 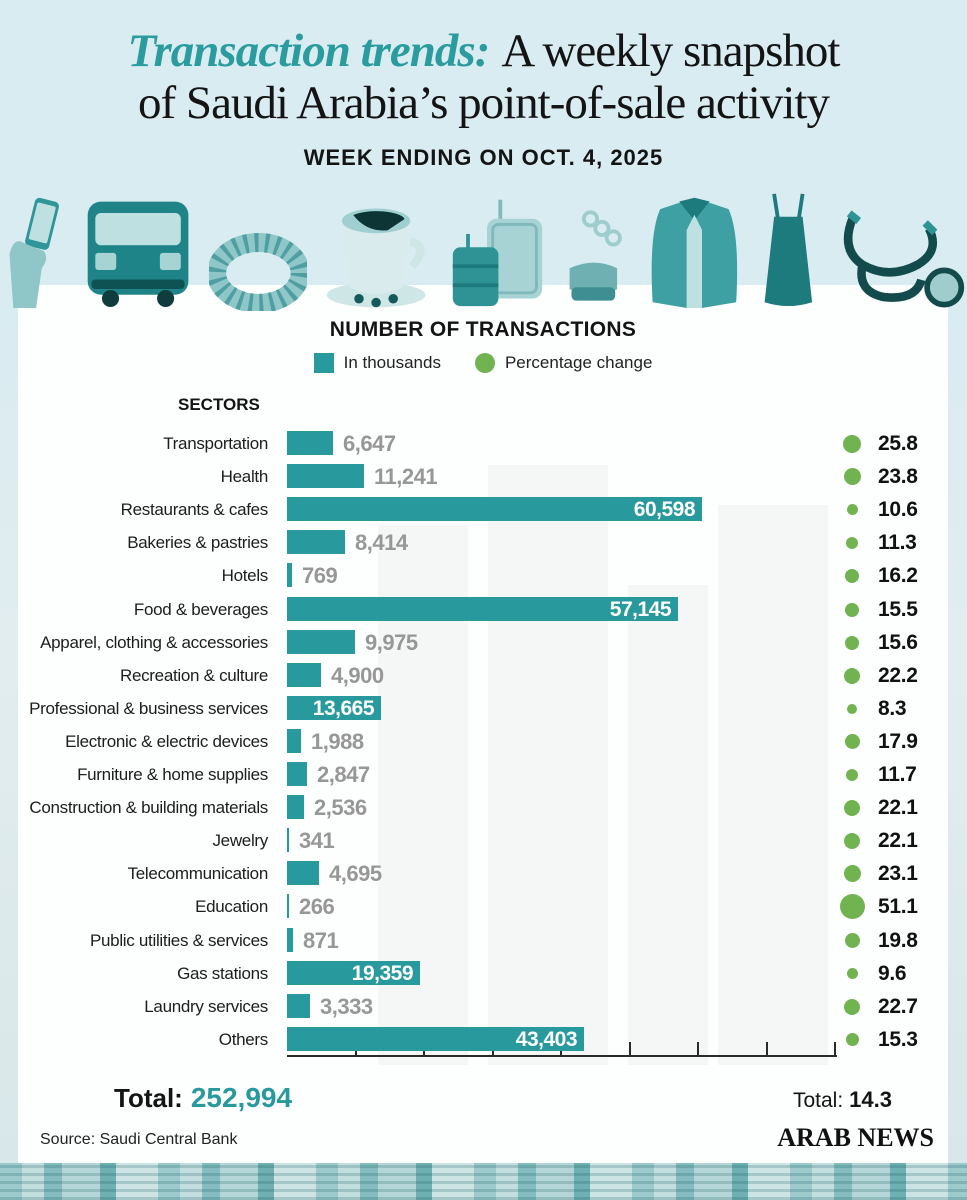 I want to click on bracelet-icon, so click(x=258, y=272).